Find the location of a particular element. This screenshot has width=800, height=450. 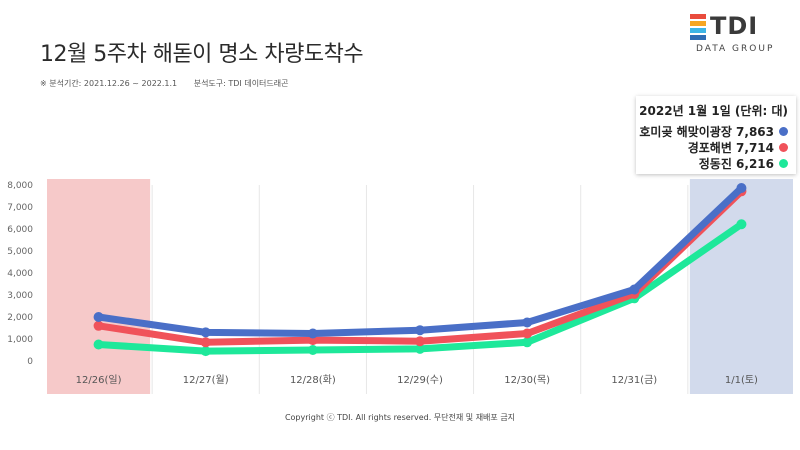

y-tick-label: 7,000 is located at coordinates (20, 208).